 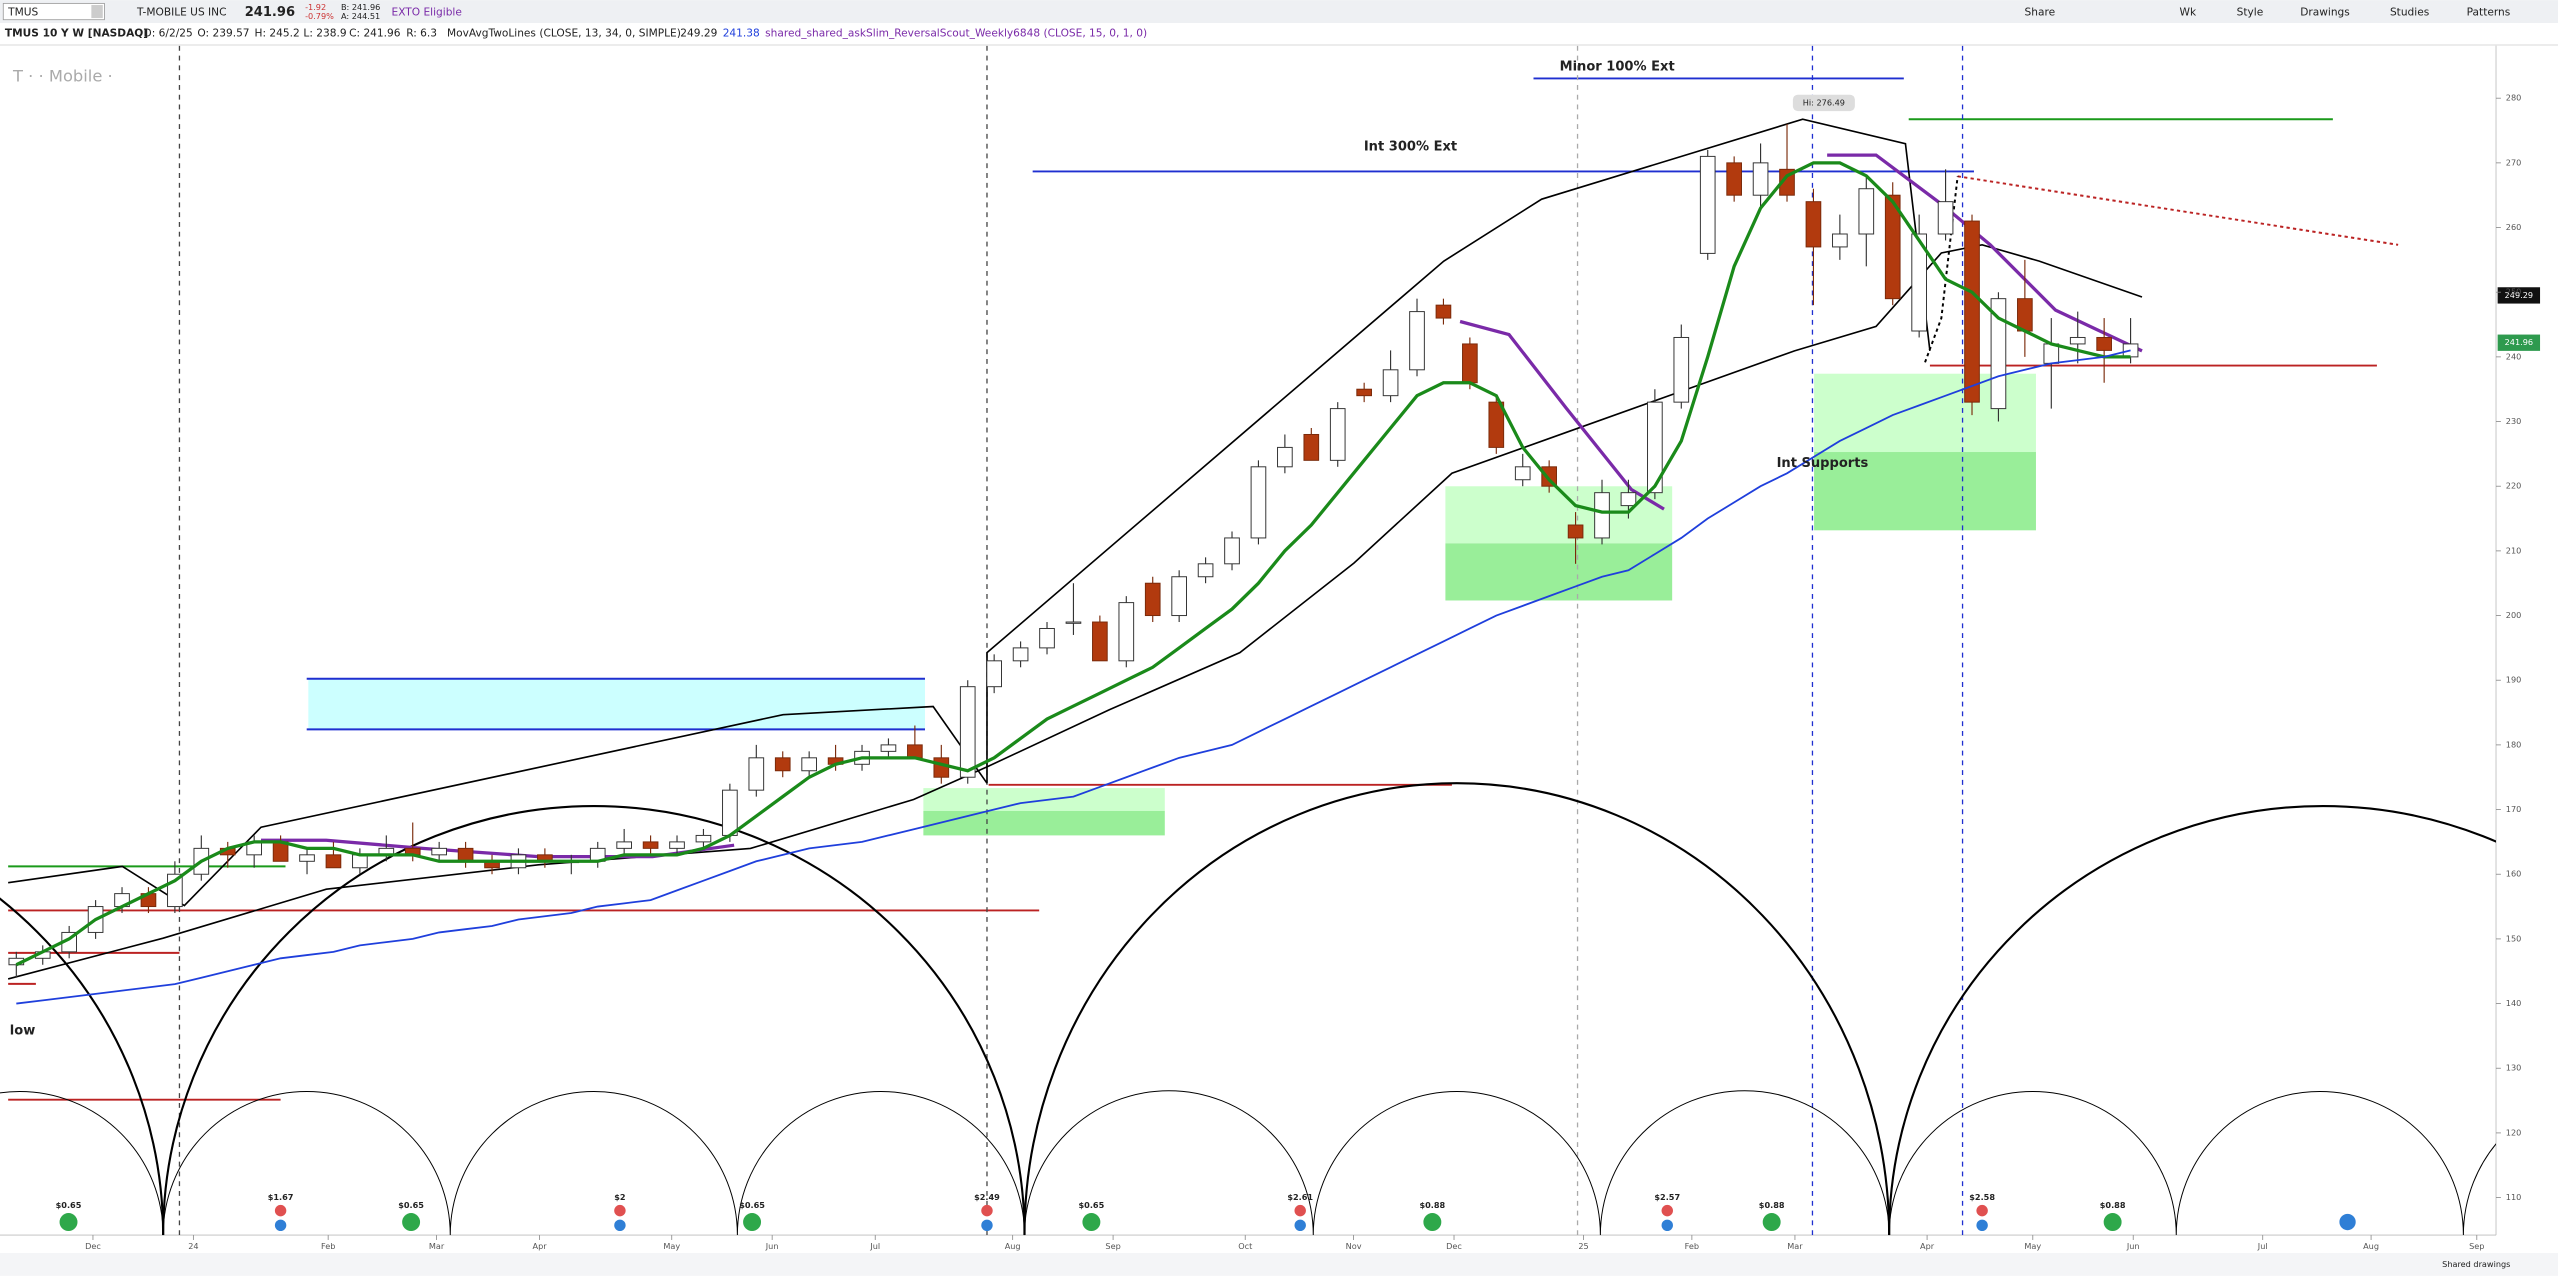 What do you see at coordinates (1823, 463) in the screenshot?
I see `annotation: Int Supports` at bounding box center [1823, 463].